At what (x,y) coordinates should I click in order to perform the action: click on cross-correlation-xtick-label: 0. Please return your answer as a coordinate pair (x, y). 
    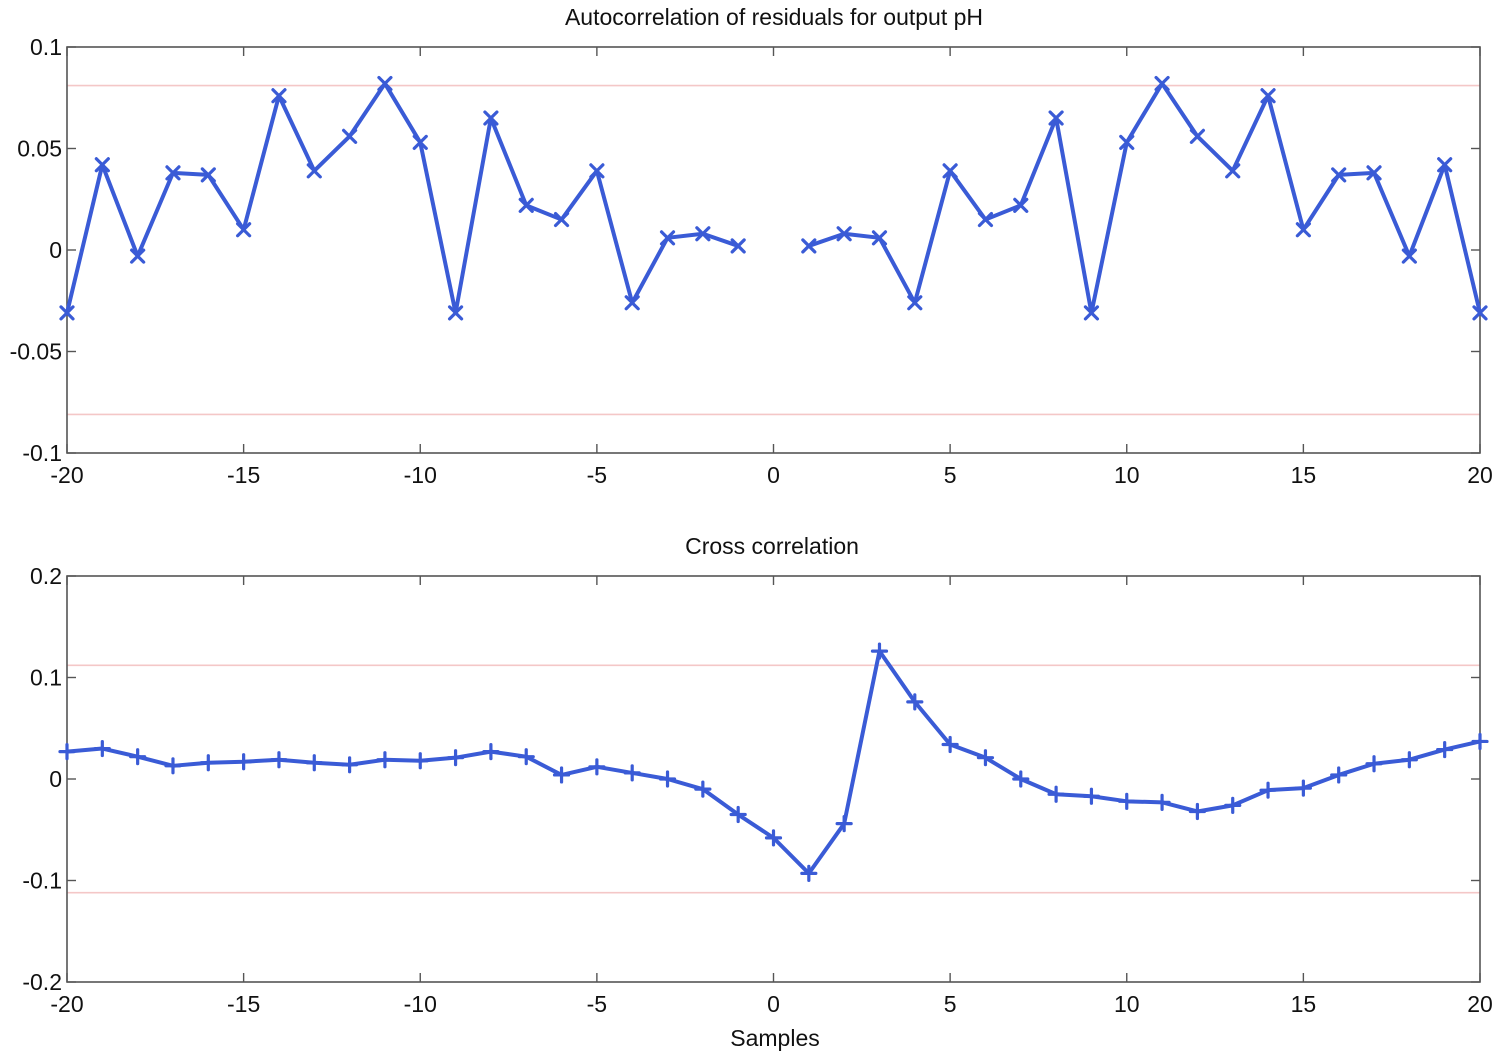
    Looking at the image, I should click on (773, 1004).